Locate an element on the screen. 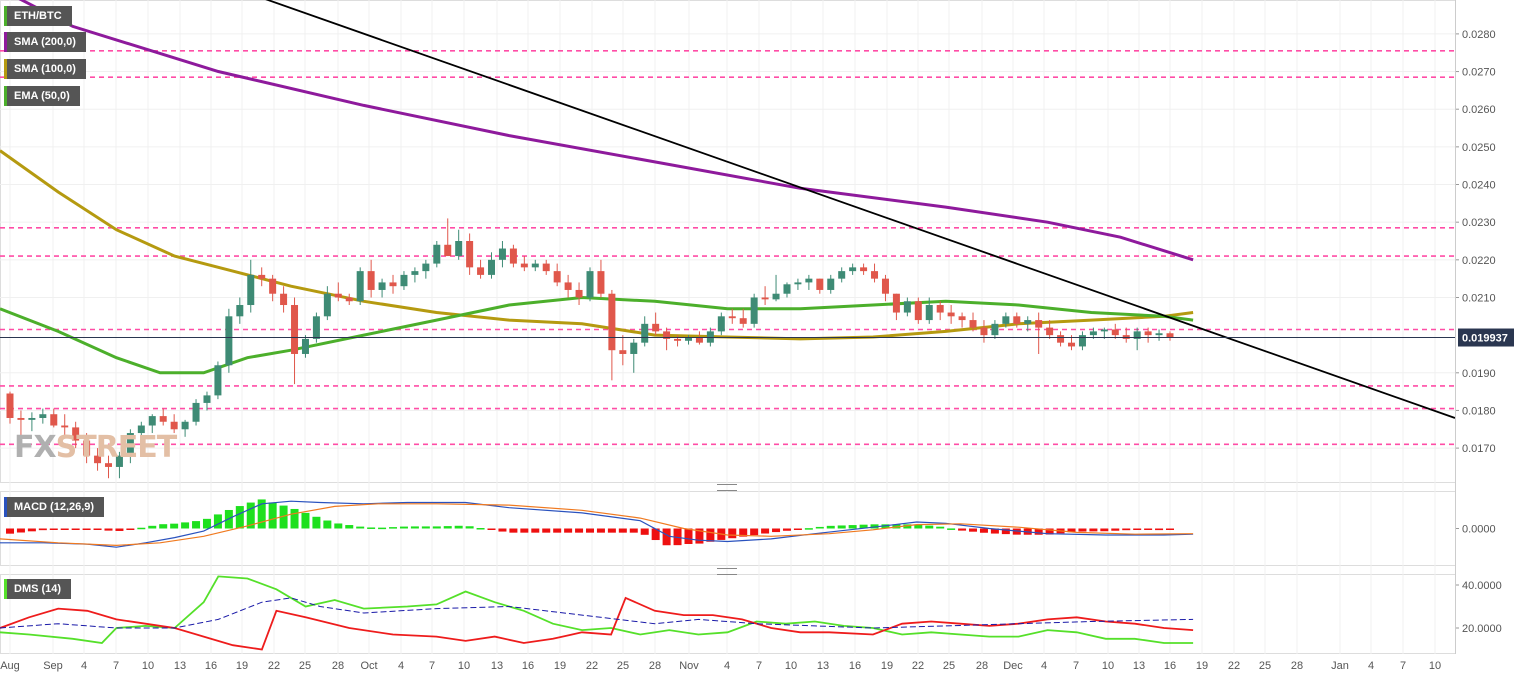 The width and height of the screenshot is (1531, 678). y-tick-label: 0.0250 is located at coordinates (1479, 148).